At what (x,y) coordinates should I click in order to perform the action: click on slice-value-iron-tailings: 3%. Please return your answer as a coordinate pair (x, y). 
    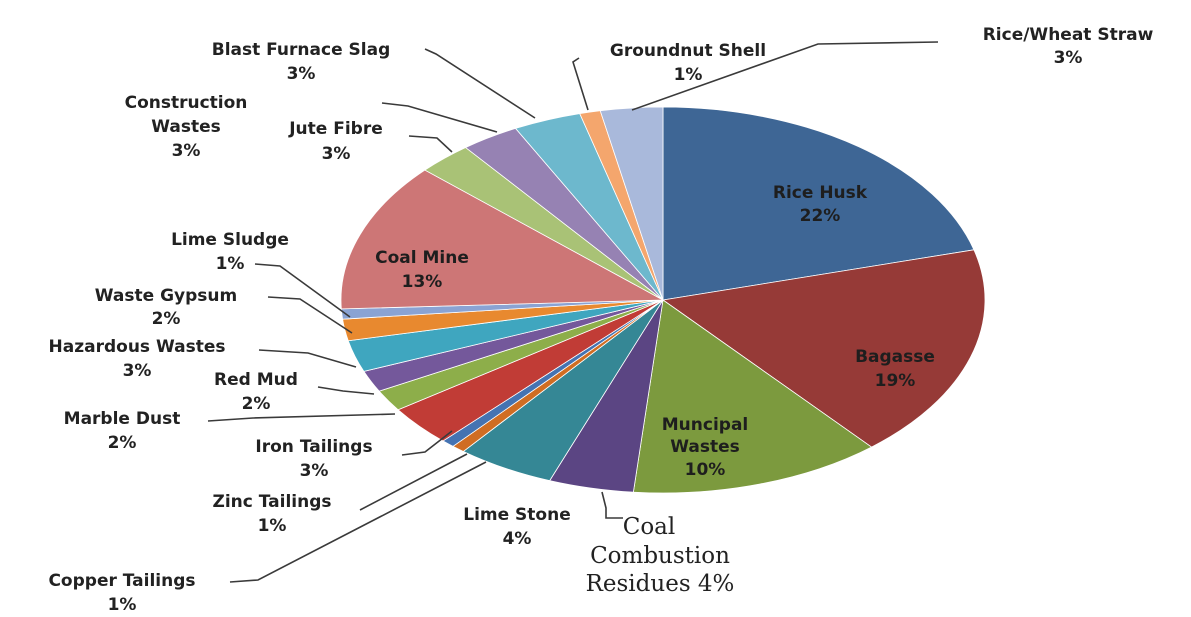
    Looking at the image, I should click on (314, 471).